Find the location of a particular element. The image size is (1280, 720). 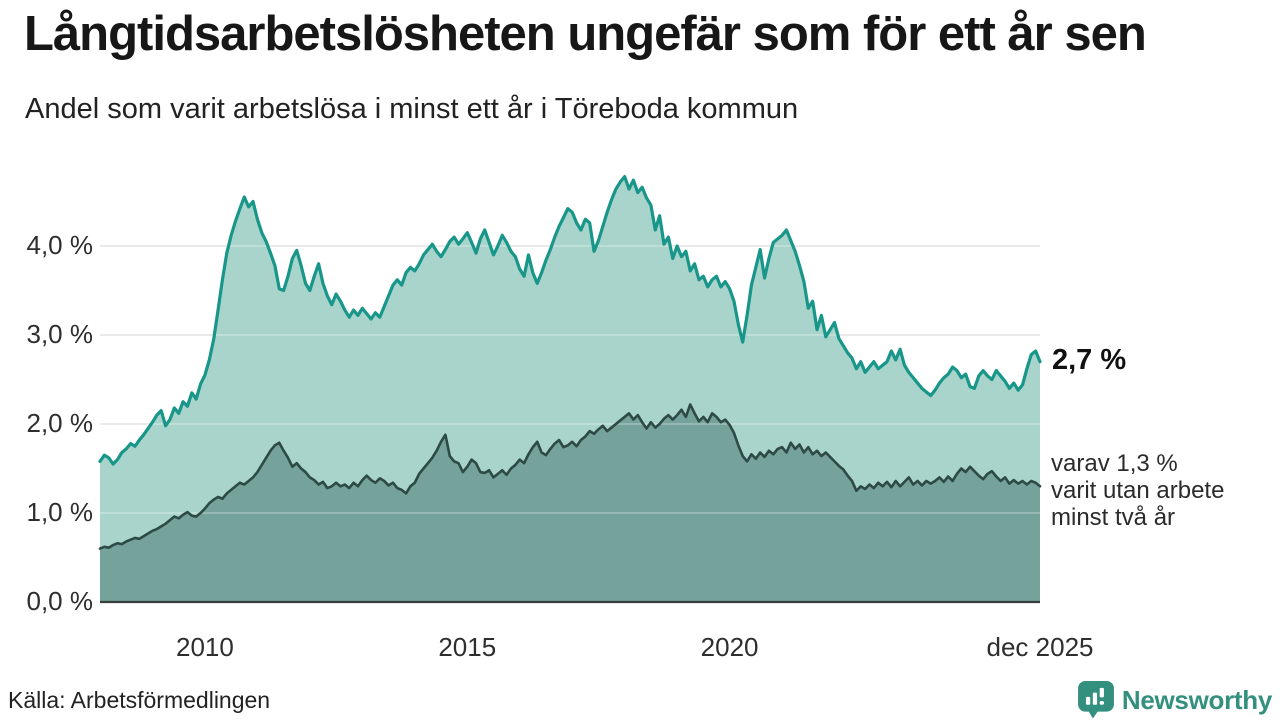

end-annotation-line: varit utan arbete is located at coordinates (1138, 490).